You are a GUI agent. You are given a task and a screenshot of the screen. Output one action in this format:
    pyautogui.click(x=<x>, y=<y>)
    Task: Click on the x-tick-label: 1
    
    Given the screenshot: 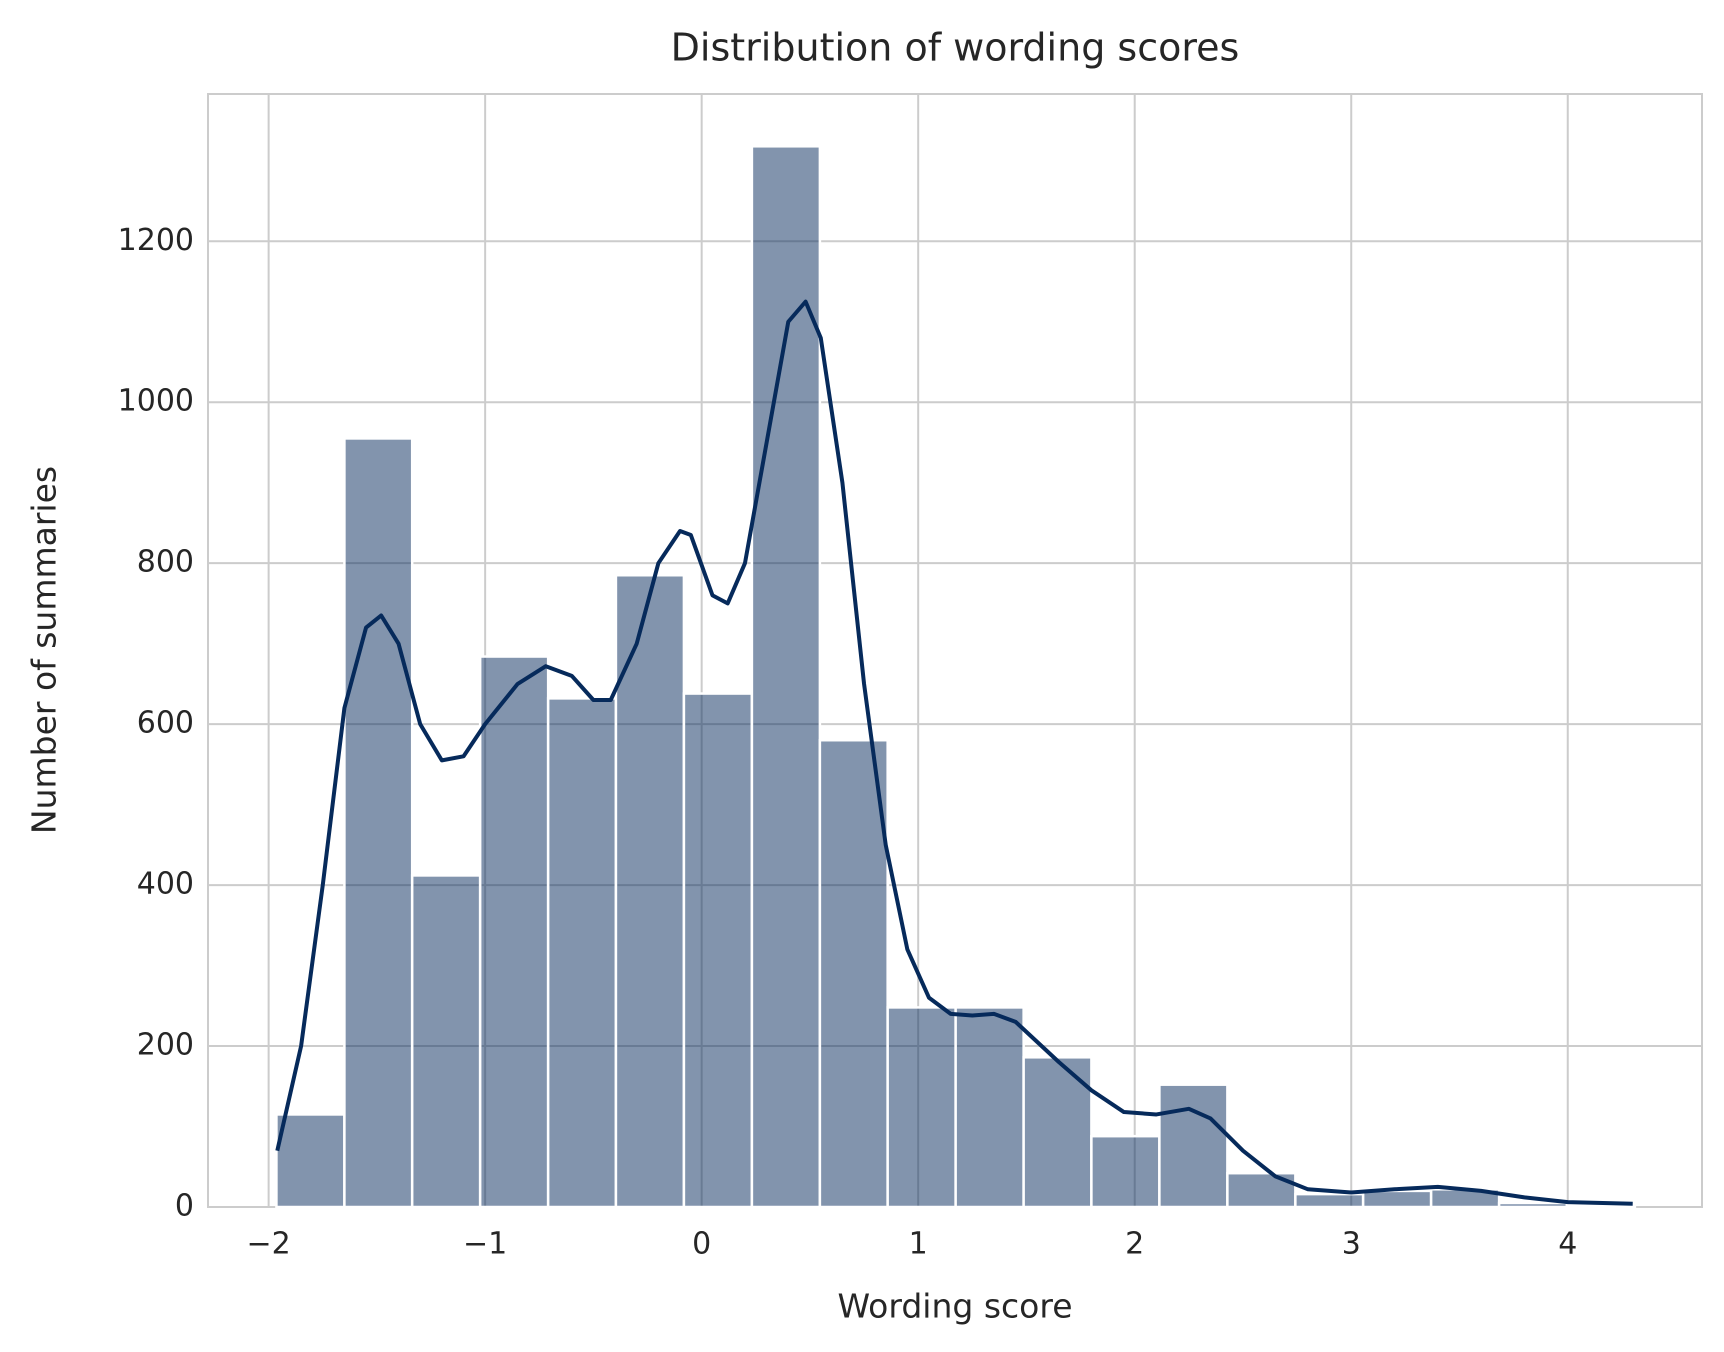 What is the action you would take?
    pyautogui.click(x=918, y=1244)
    